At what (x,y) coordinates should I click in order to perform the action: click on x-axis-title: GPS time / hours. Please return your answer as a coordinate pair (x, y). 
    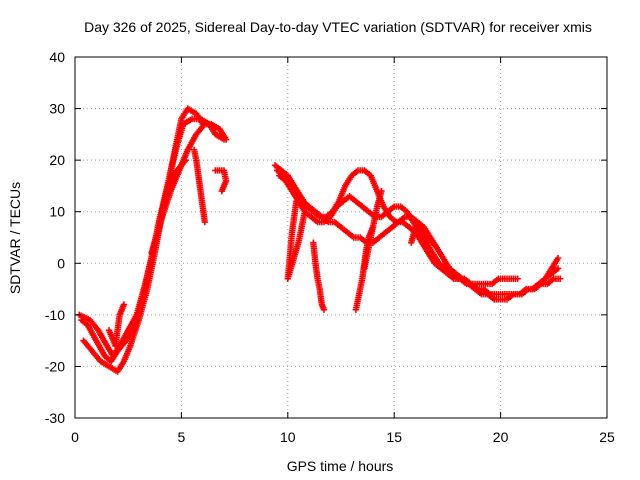
    Looking at the image, I should click on (340, 466).